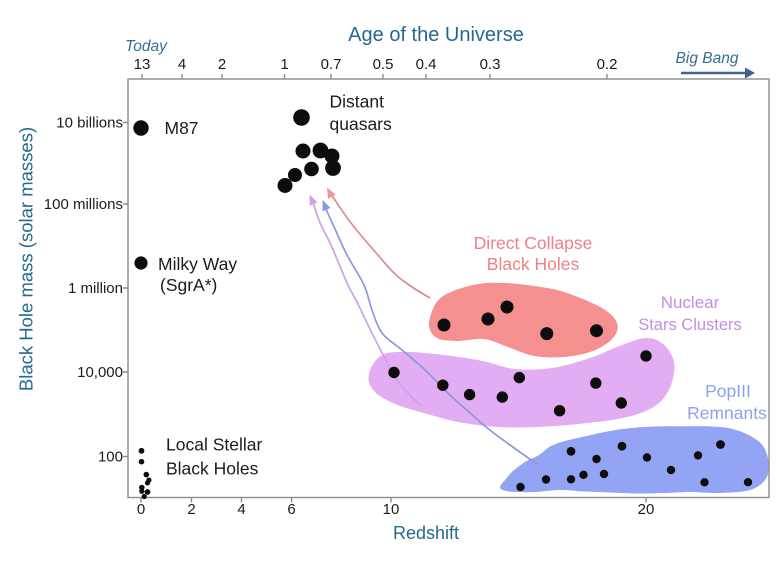 The height and width of the screenshot is (573, 777). I want to click on svg-text: quasars, so click(361, 124).